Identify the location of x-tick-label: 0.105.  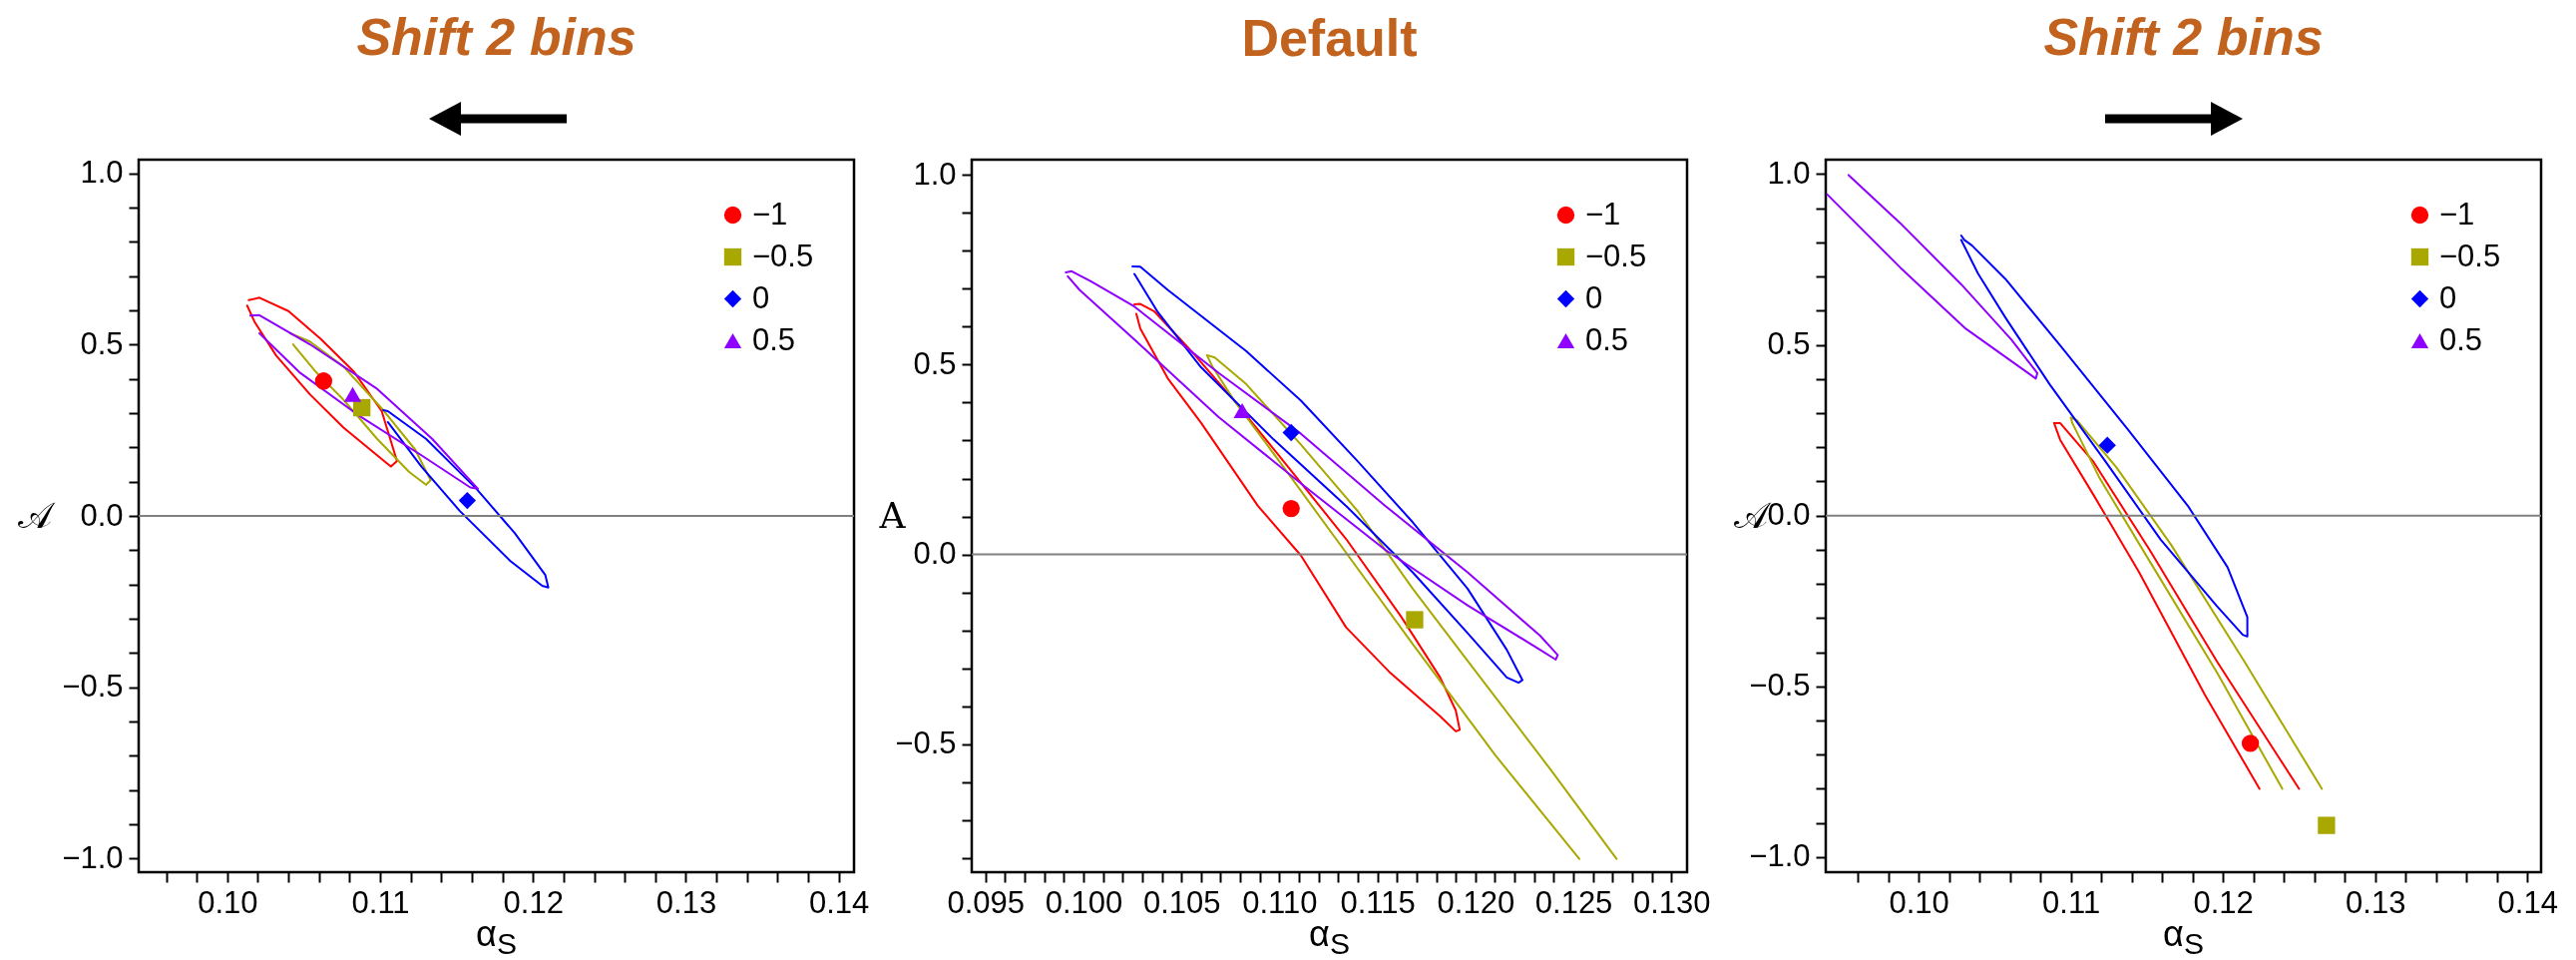
(1181, 902).